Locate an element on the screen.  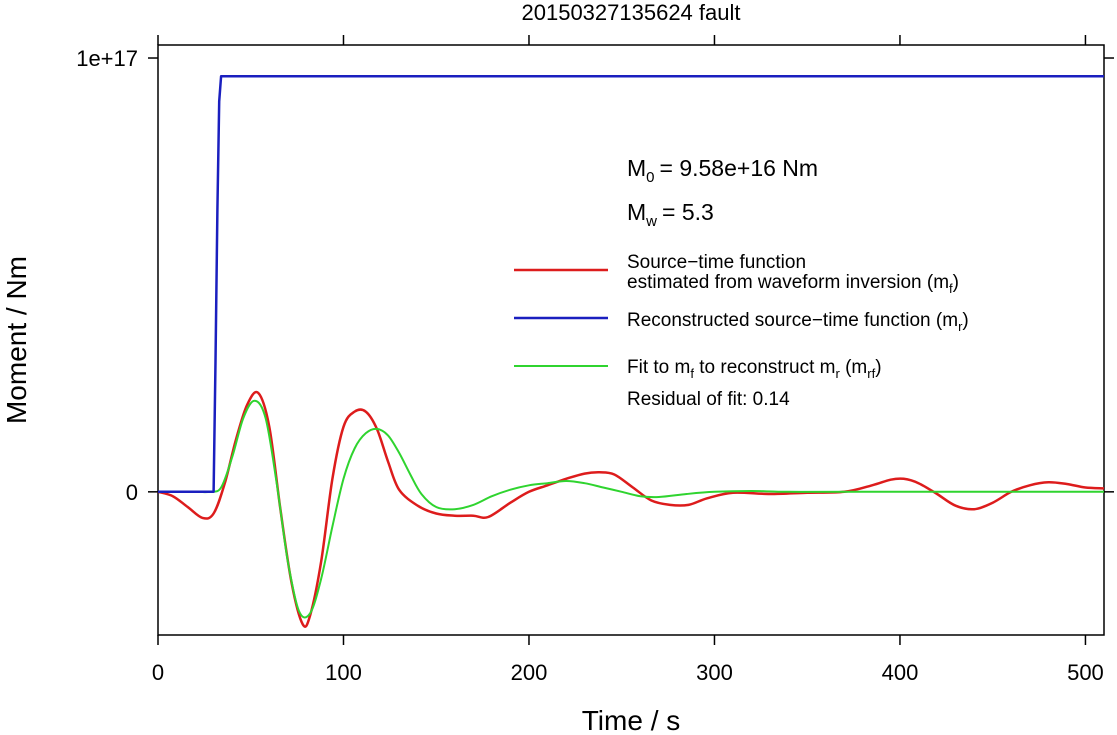
mw-annotation: Mw = 5.3 is located at coordinates (670, 214).